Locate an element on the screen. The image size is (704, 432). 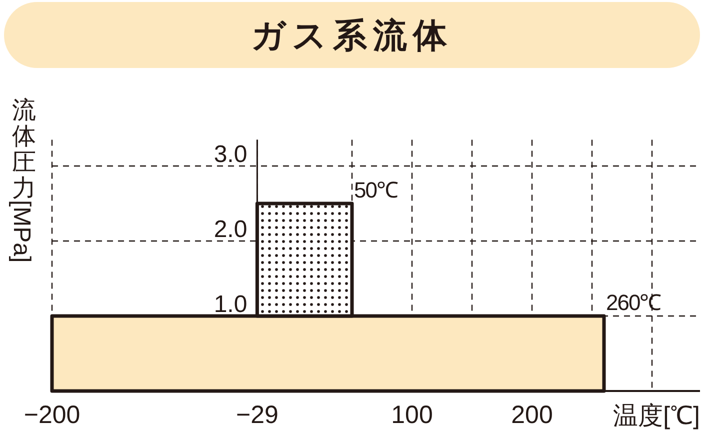
x-tick-label: −200 is located at coordinates (52, 415).